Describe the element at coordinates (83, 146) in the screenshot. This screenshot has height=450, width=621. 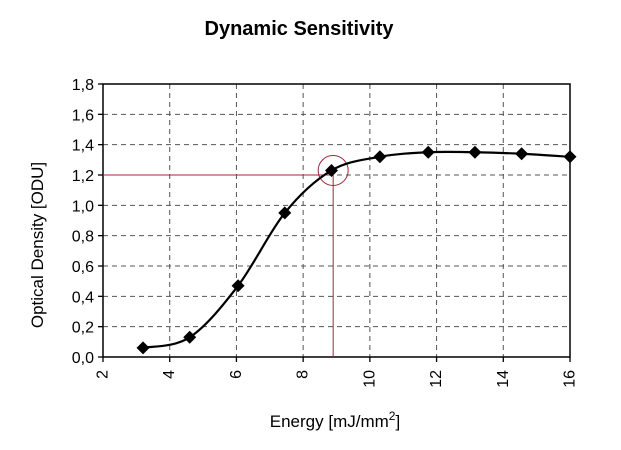
I see `y-tick-label: 1,4` at that location.